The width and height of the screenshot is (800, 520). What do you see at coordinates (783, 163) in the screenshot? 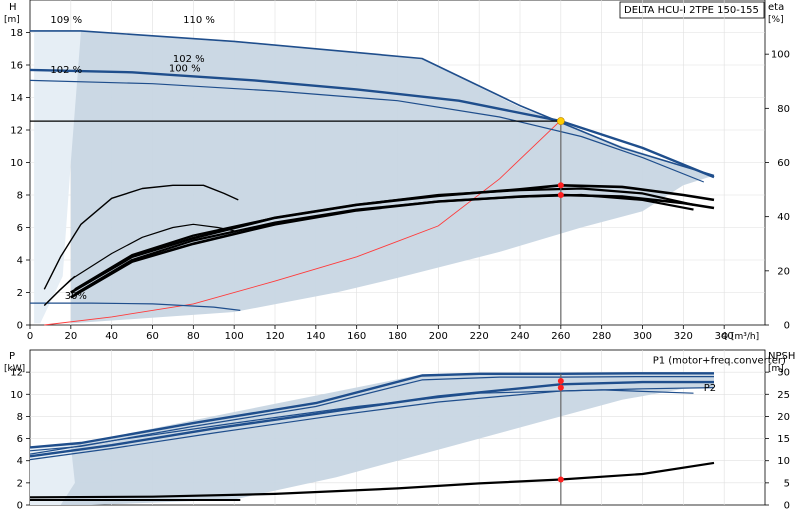
I see `y-right-tick-label: 60` at bounding box center [783, 163].